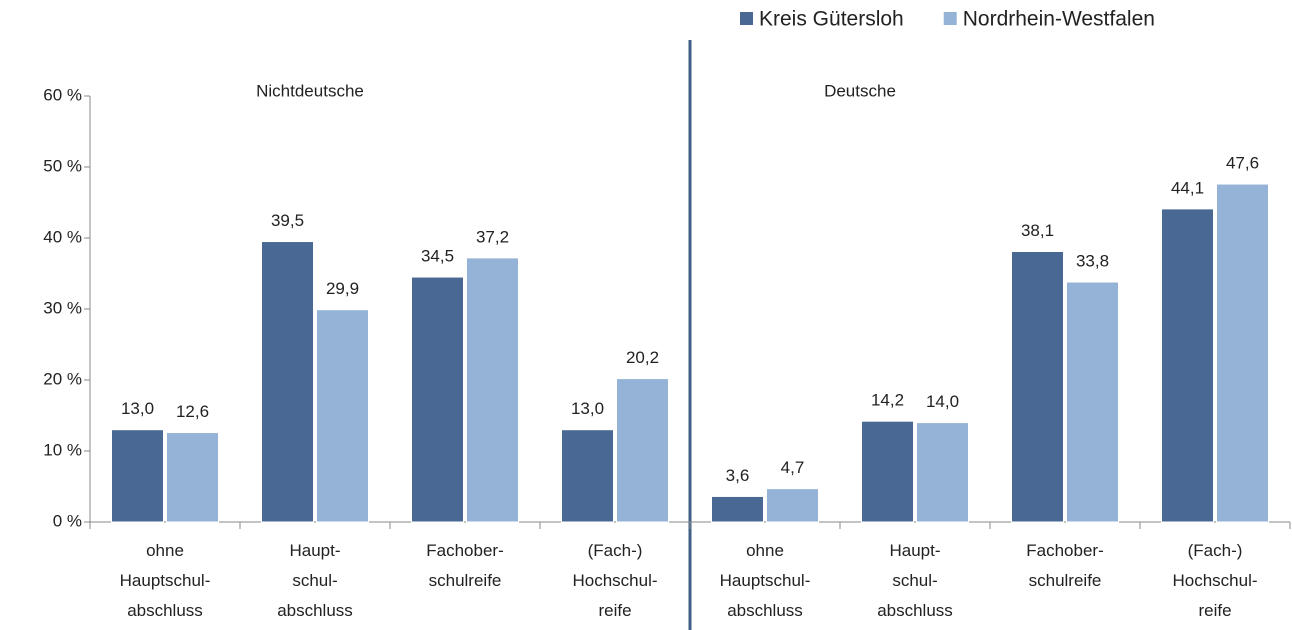 Image resolution: width=1292 pixels, height=630 pixels. I want to click on value-label: 34,5, so click(437, 256).